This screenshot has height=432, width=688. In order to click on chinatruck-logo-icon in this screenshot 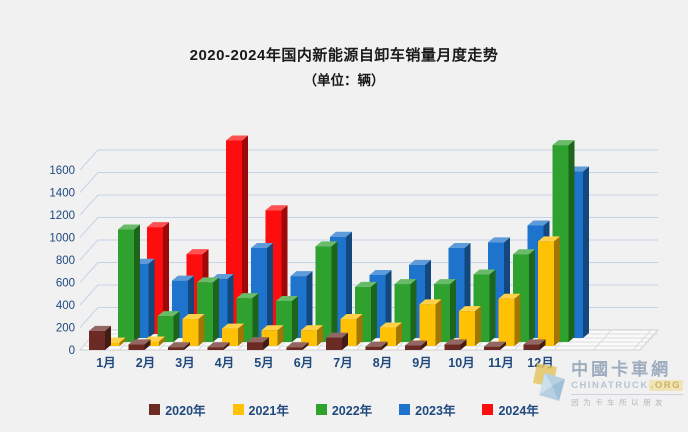, I will do `click(549, 382)`.